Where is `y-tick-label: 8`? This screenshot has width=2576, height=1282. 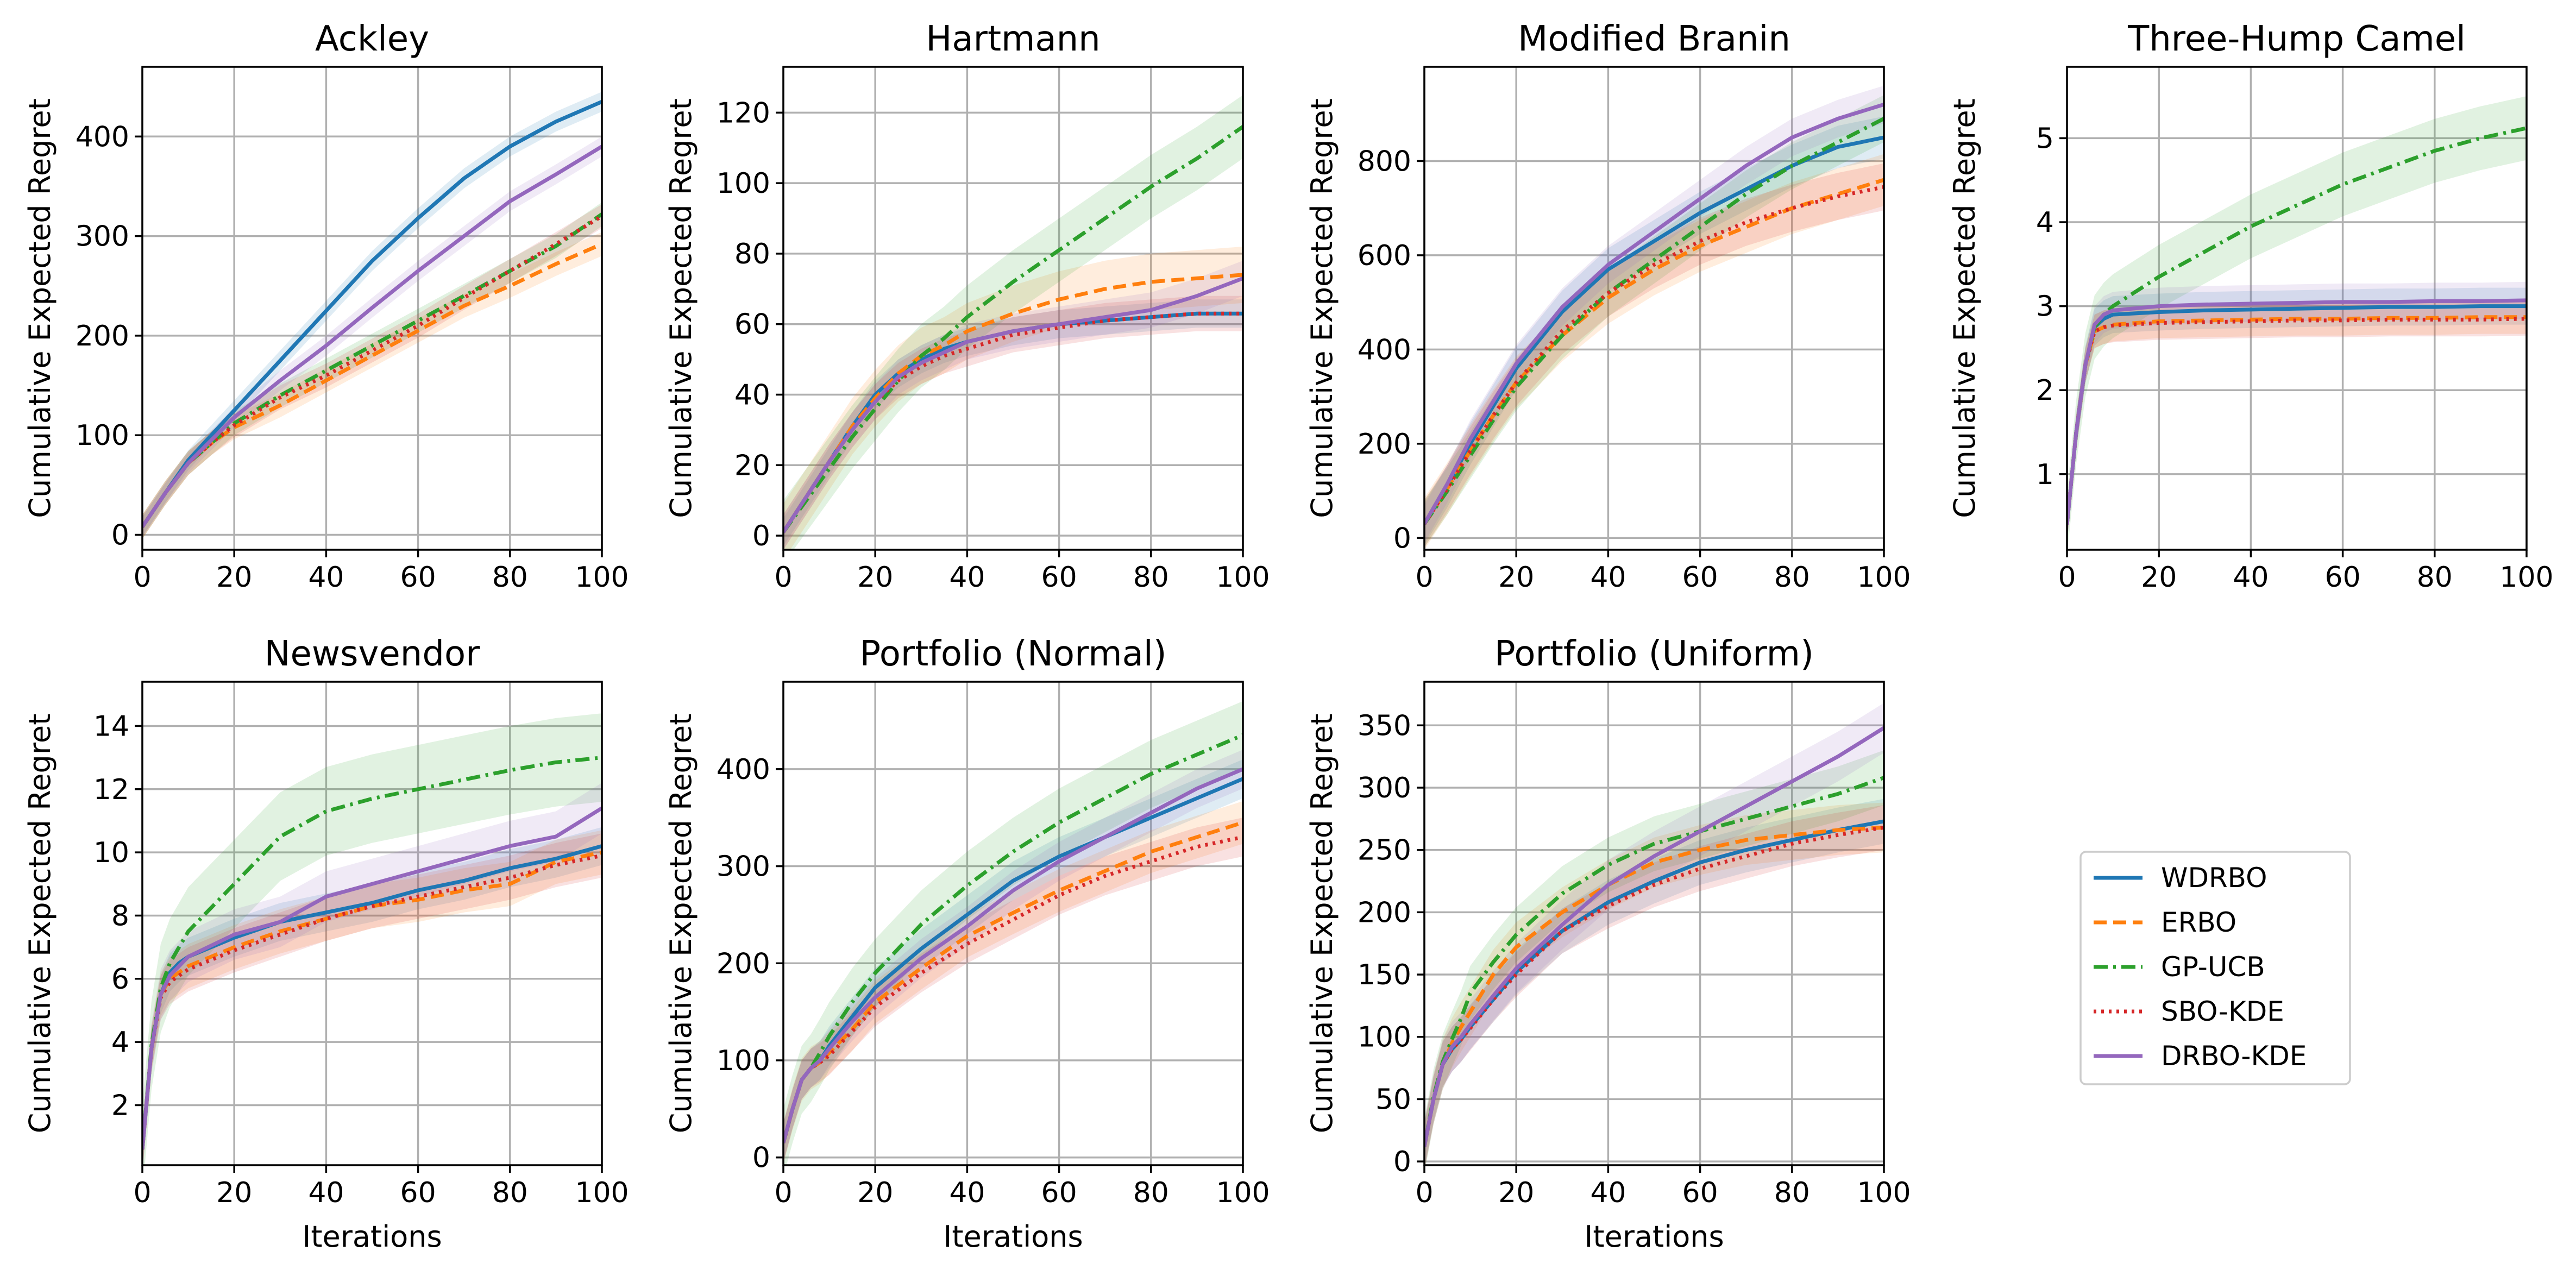
y-tick-label: 8 is located at coordinates (120, 916).